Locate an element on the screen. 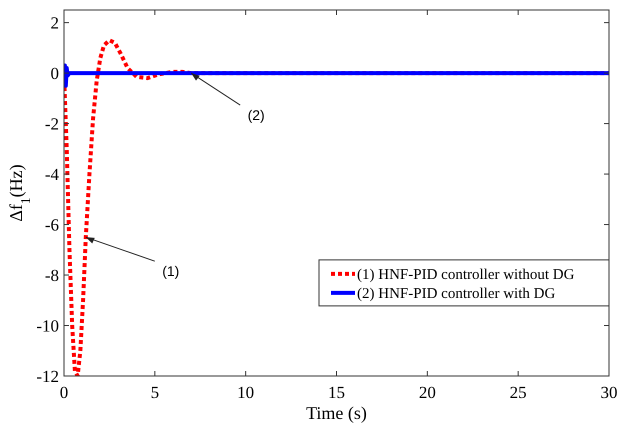  y-tick-label: -8 is located at coordinates (51, 276).